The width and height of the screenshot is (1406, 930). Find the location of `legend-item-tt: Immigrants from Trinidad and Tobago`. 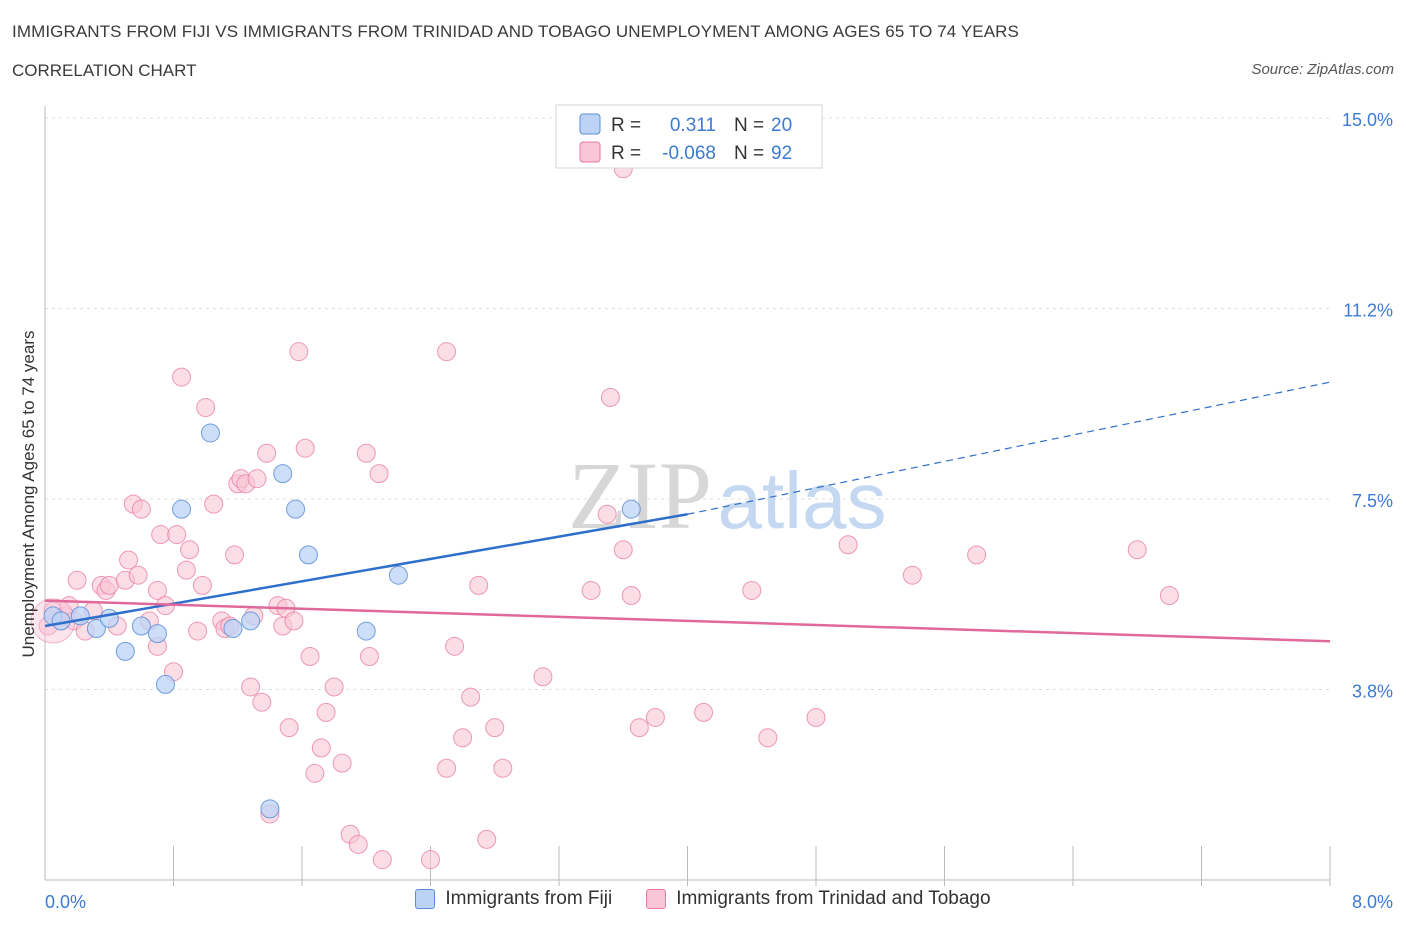

legend-item-tt: Immigrants from Trinidad and Tobago is located at coordinates (818, 899).